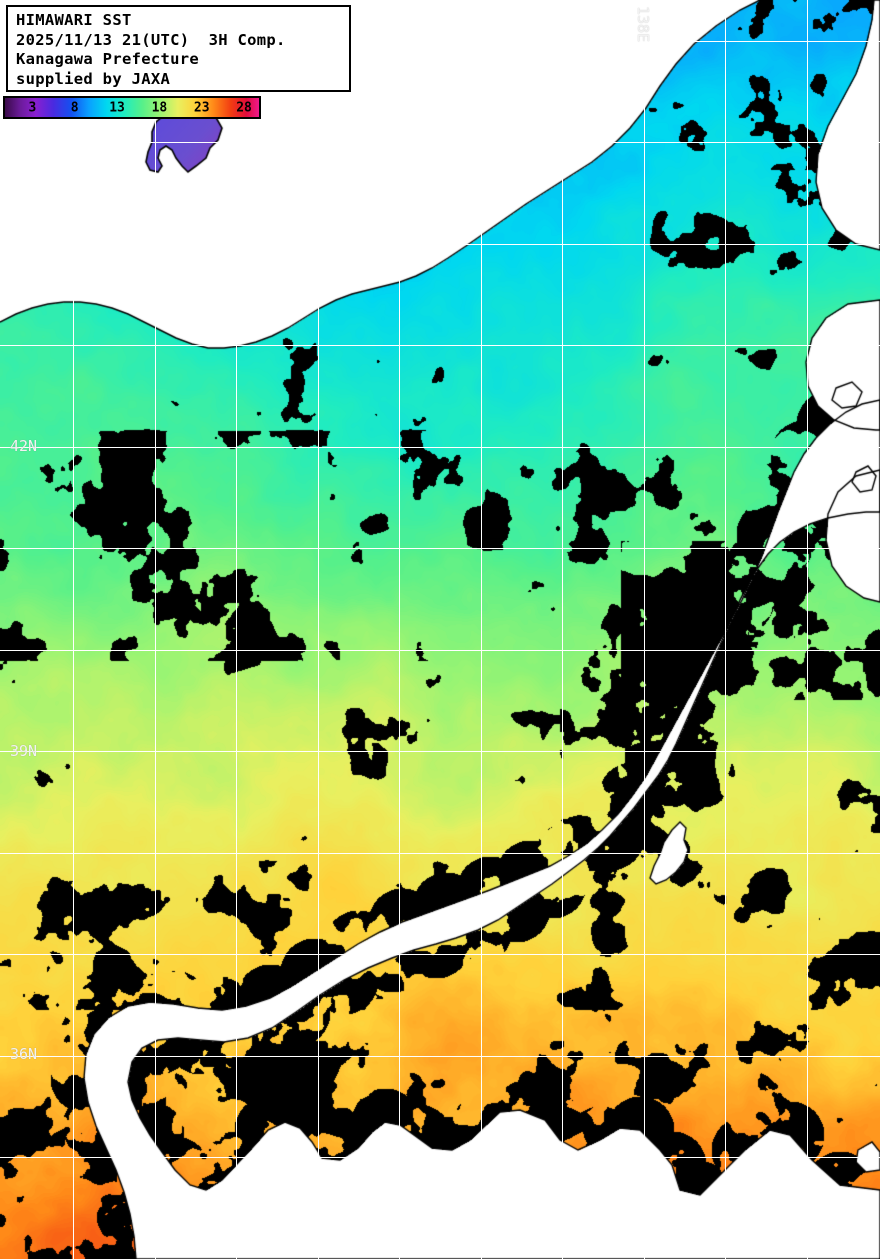 The width and height of the screenshot is (880, 1259). Describe the element at coordinates (151, 39) in the screenshot. I see `title-line-datetime: 2025/11/13 21(UTC) 3H Comp.` at that location.